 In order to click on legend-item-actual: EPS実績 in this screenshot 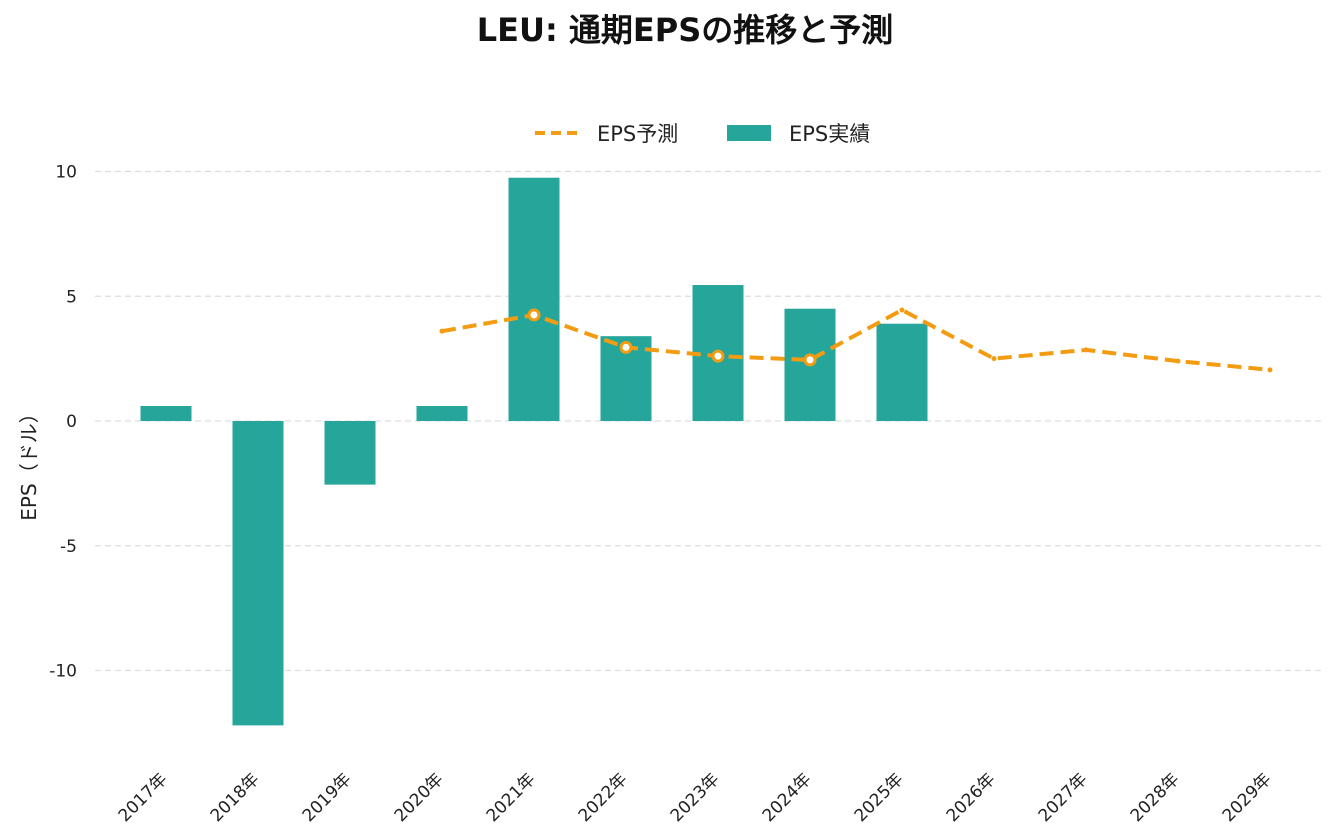, I will do `click(798, 134)`.